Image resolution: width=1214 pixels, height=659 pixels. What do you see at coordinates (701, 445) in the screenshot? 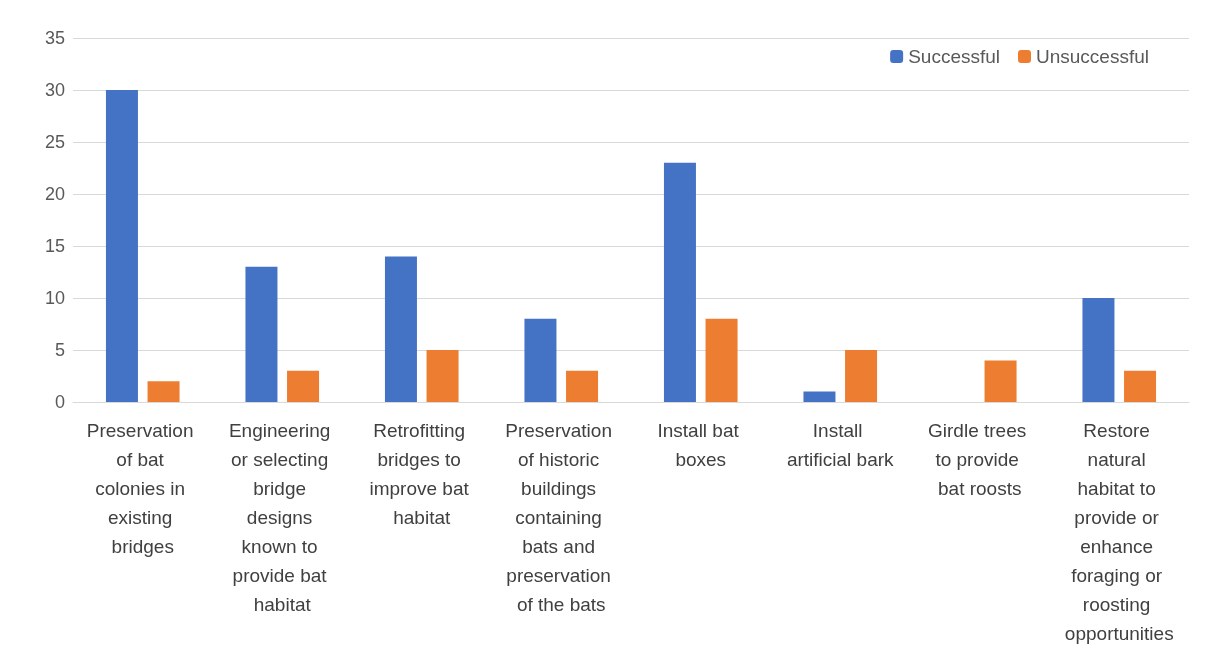
I see `x-tick-label: Install bat boxes` at bounding box center [701, 445].